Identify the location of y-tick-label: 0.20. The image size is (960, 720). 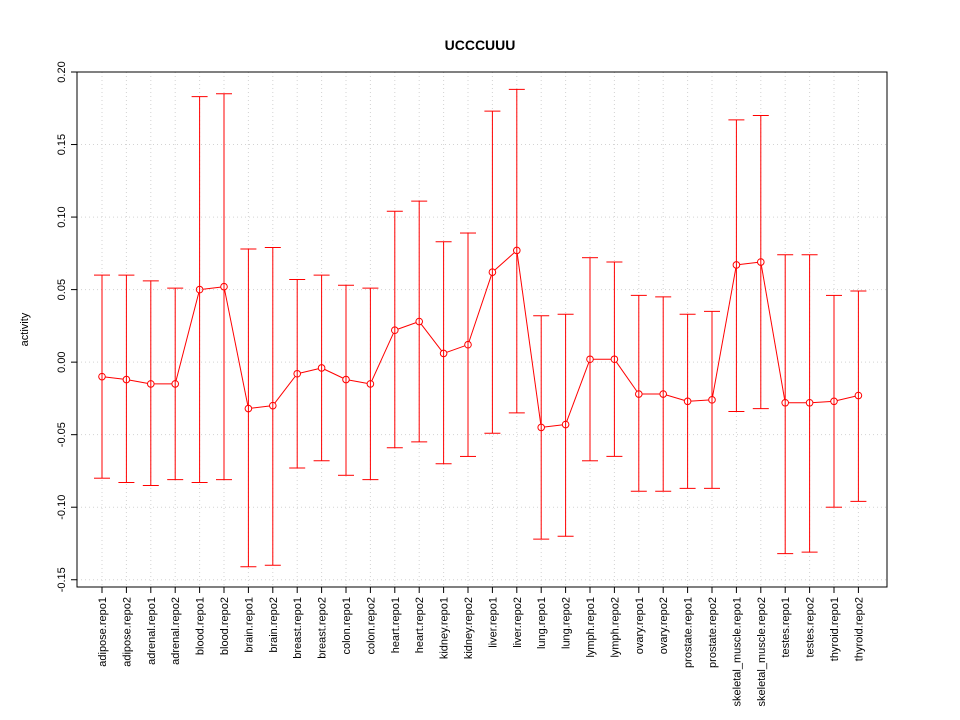
(62, 71).